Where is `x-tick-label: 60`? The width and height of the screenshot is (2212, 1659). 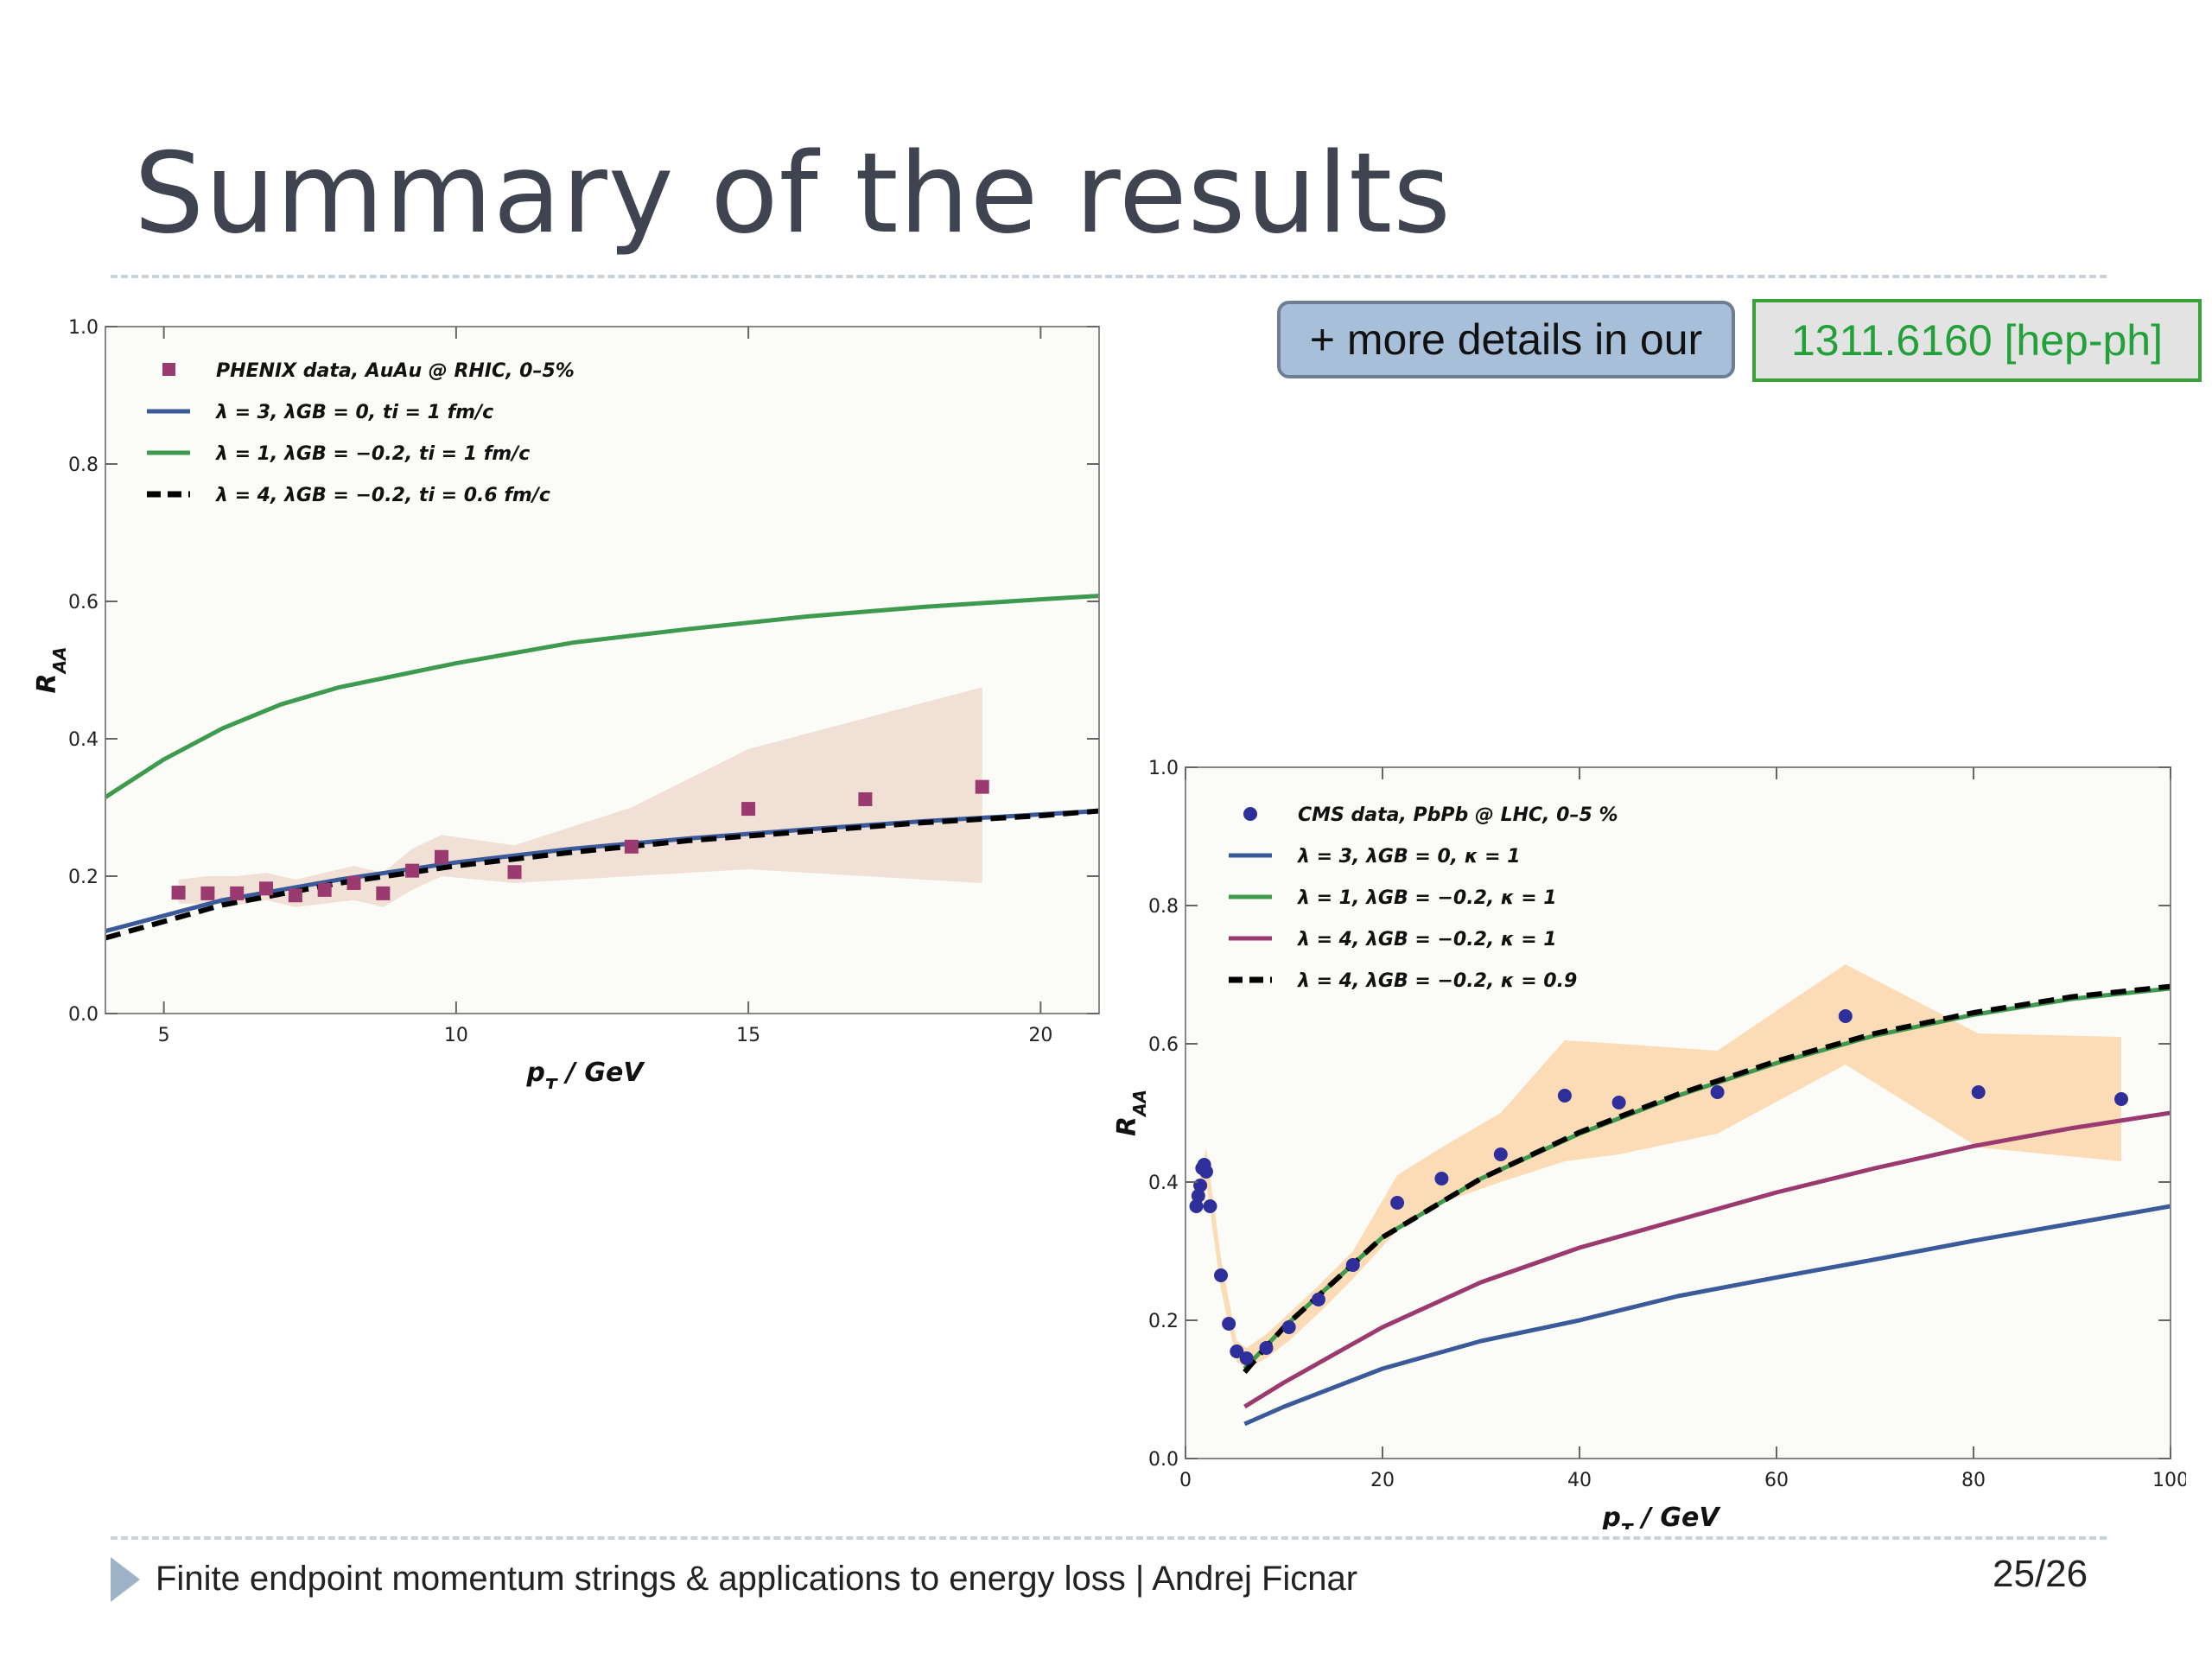
x-tick-label: 60 is located at coordinates (1776, 1480).